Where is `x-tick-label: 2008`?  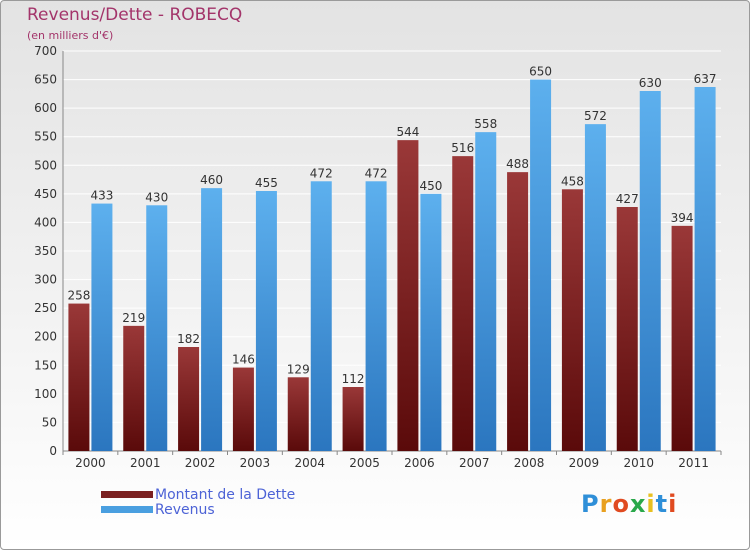
x-tick-label: 2008 is located at coordinates (529, 463).